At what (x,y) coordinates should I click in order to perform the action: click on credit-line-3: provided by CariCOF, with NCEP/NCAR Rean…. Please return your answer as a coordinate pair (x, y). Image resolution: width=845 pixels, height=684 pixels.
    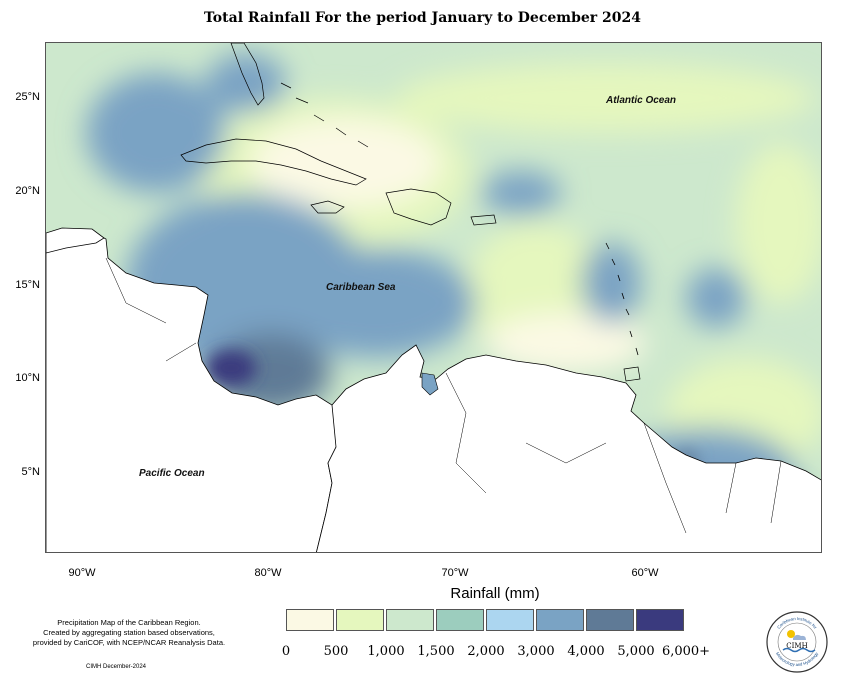
    Looking at the image, I should click on (129, 642).